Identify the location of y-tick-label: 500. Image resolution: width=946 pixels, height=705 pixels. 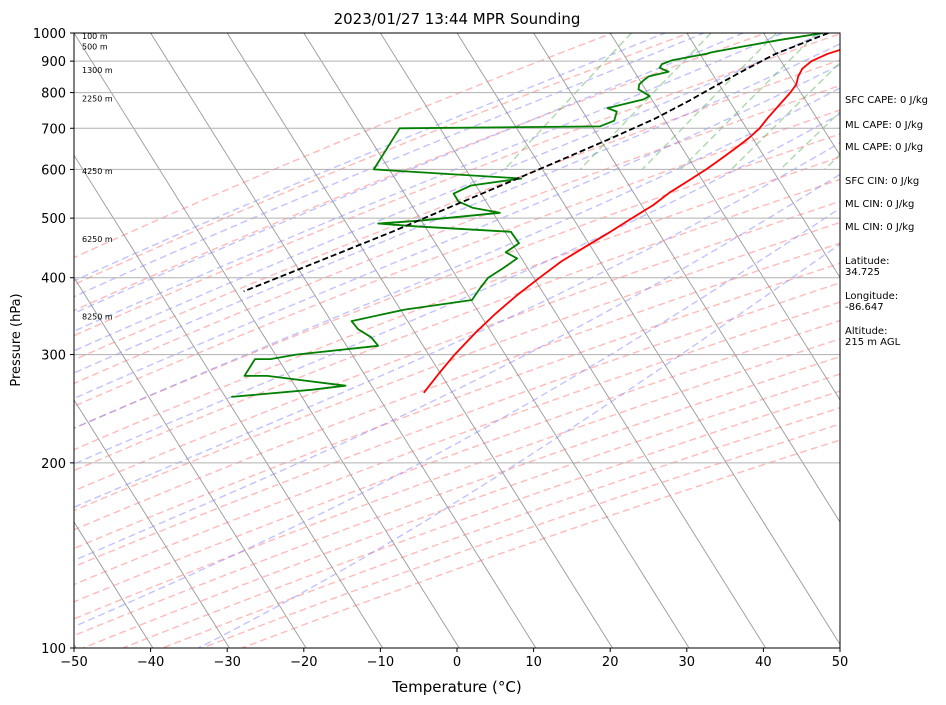
(53, 219).